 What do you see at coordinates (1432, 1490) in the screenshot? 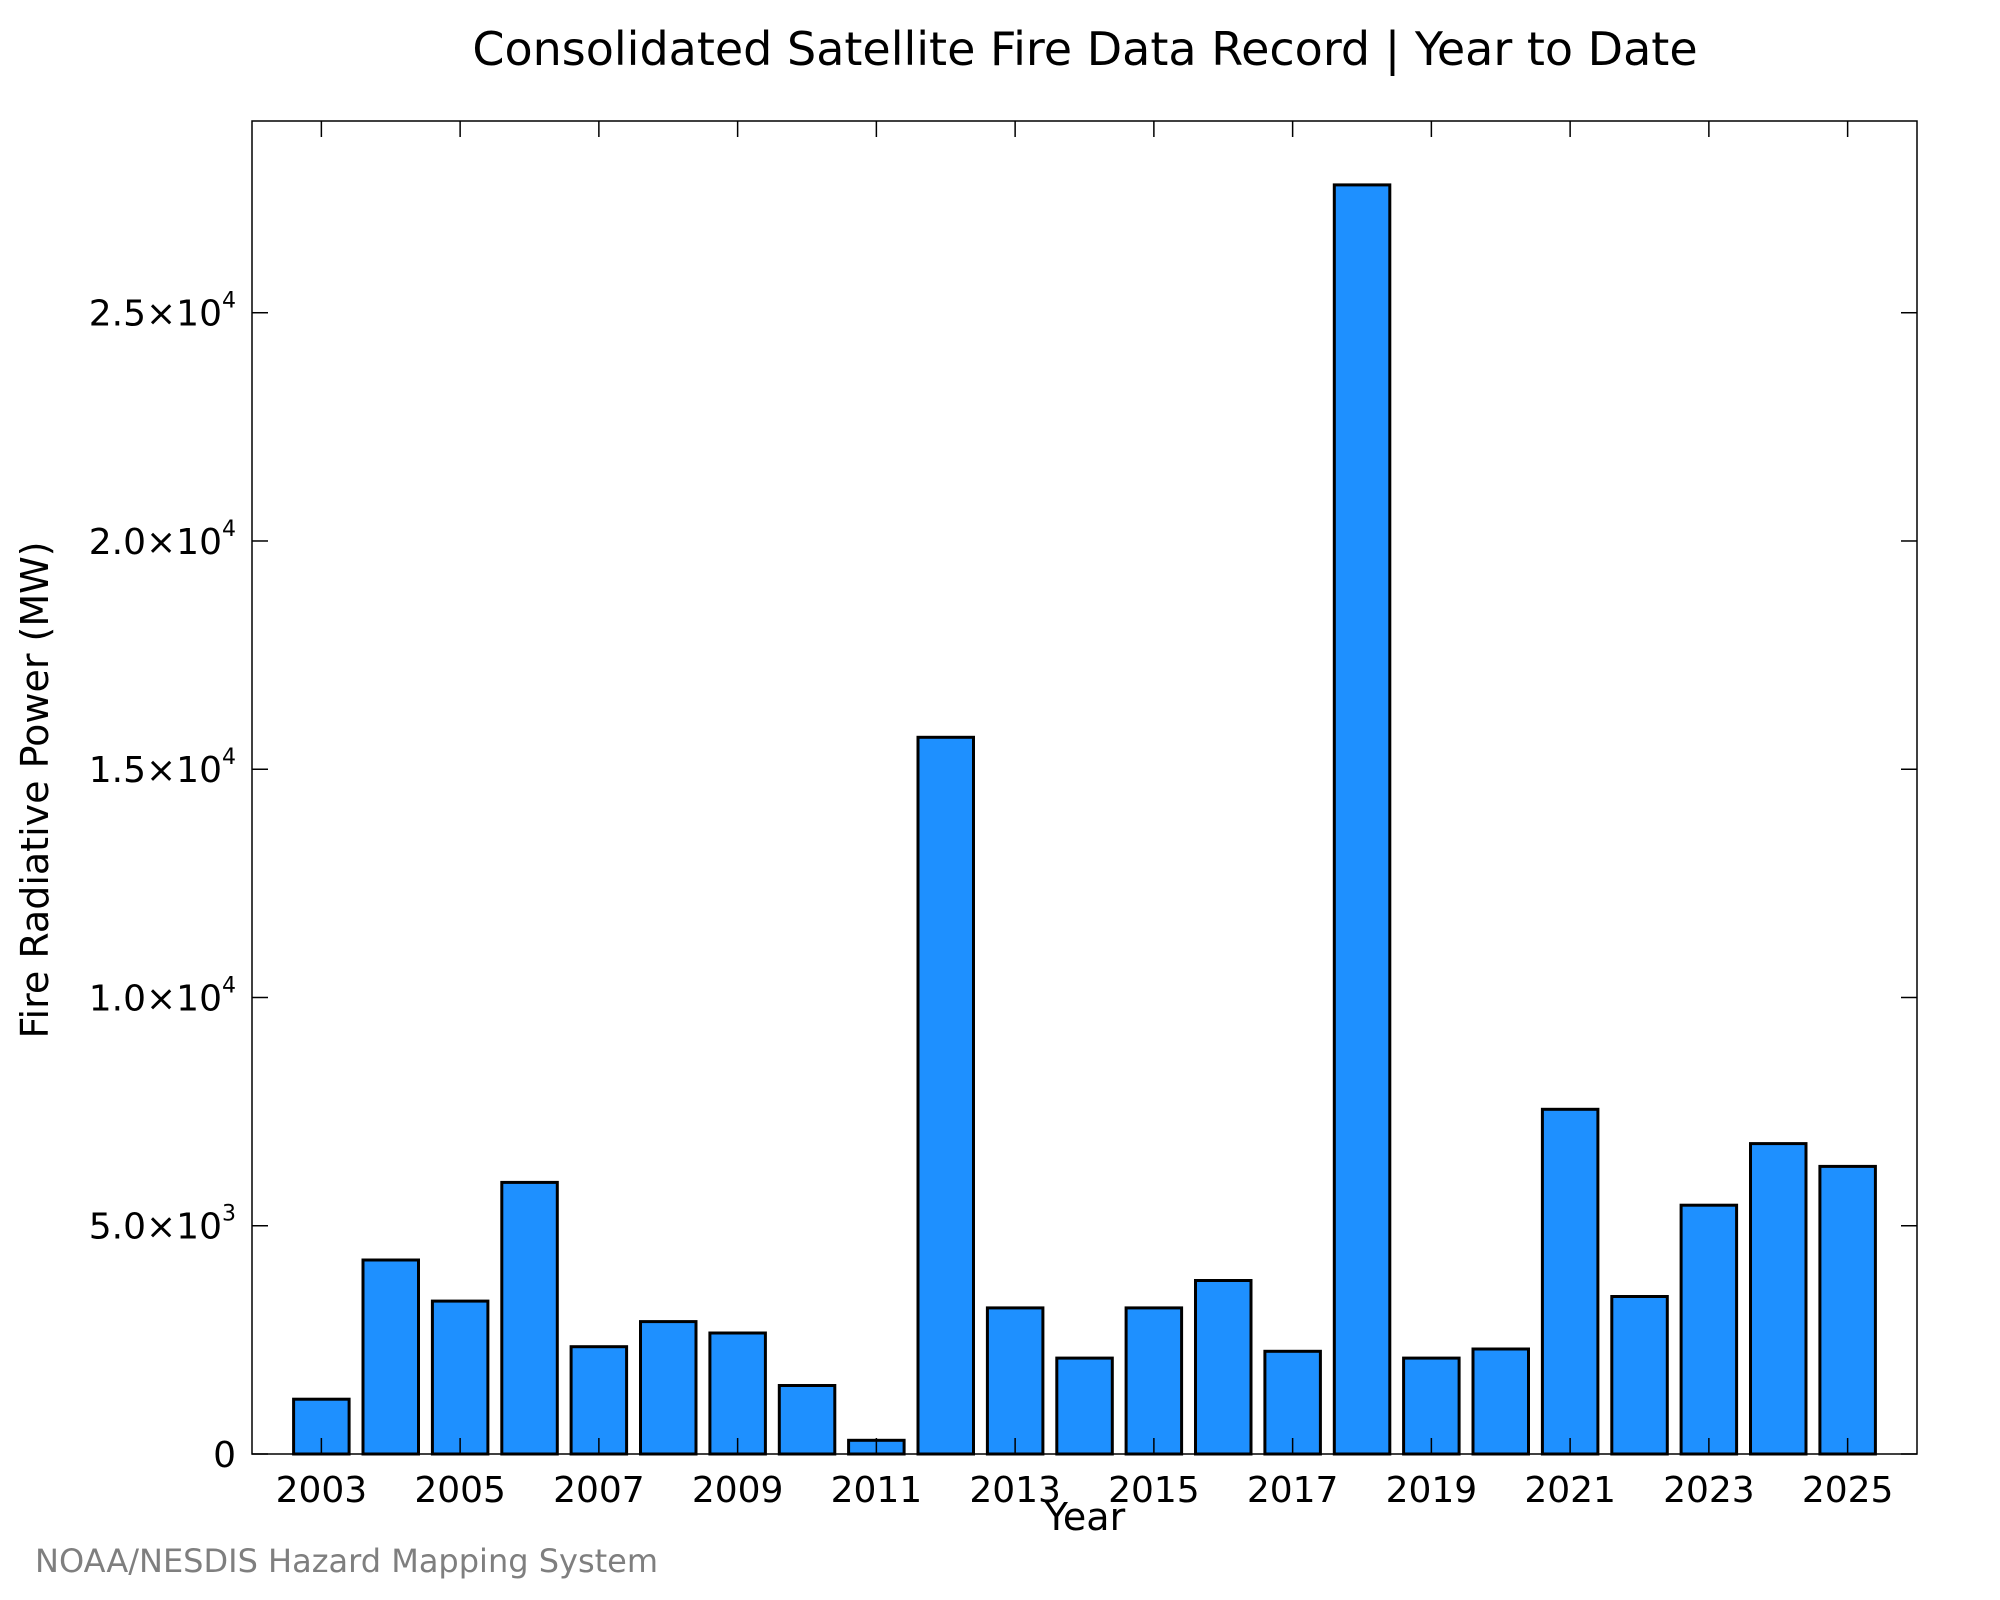
I see `x-tick-label-2019: 2019` at bounding box center [1432, 1490].